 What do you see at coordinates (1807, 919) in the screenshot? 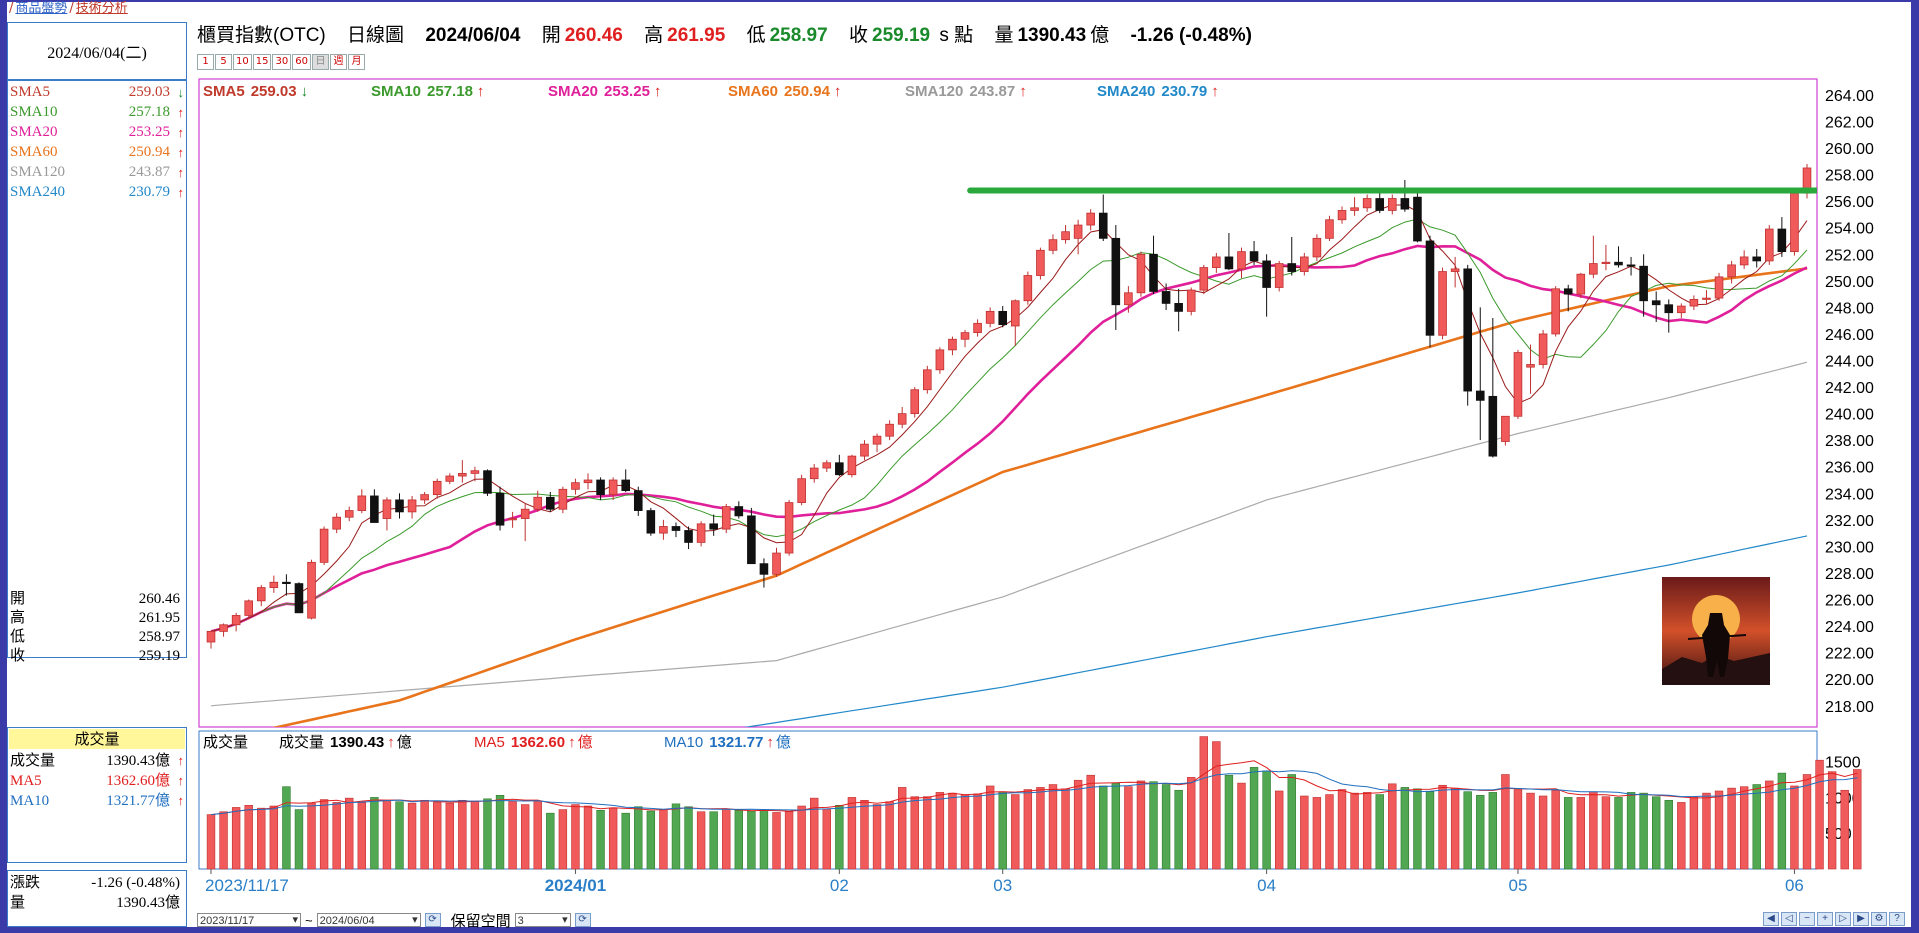
I see `zoom-out-icon: −` at bounding box center [1807, 919].